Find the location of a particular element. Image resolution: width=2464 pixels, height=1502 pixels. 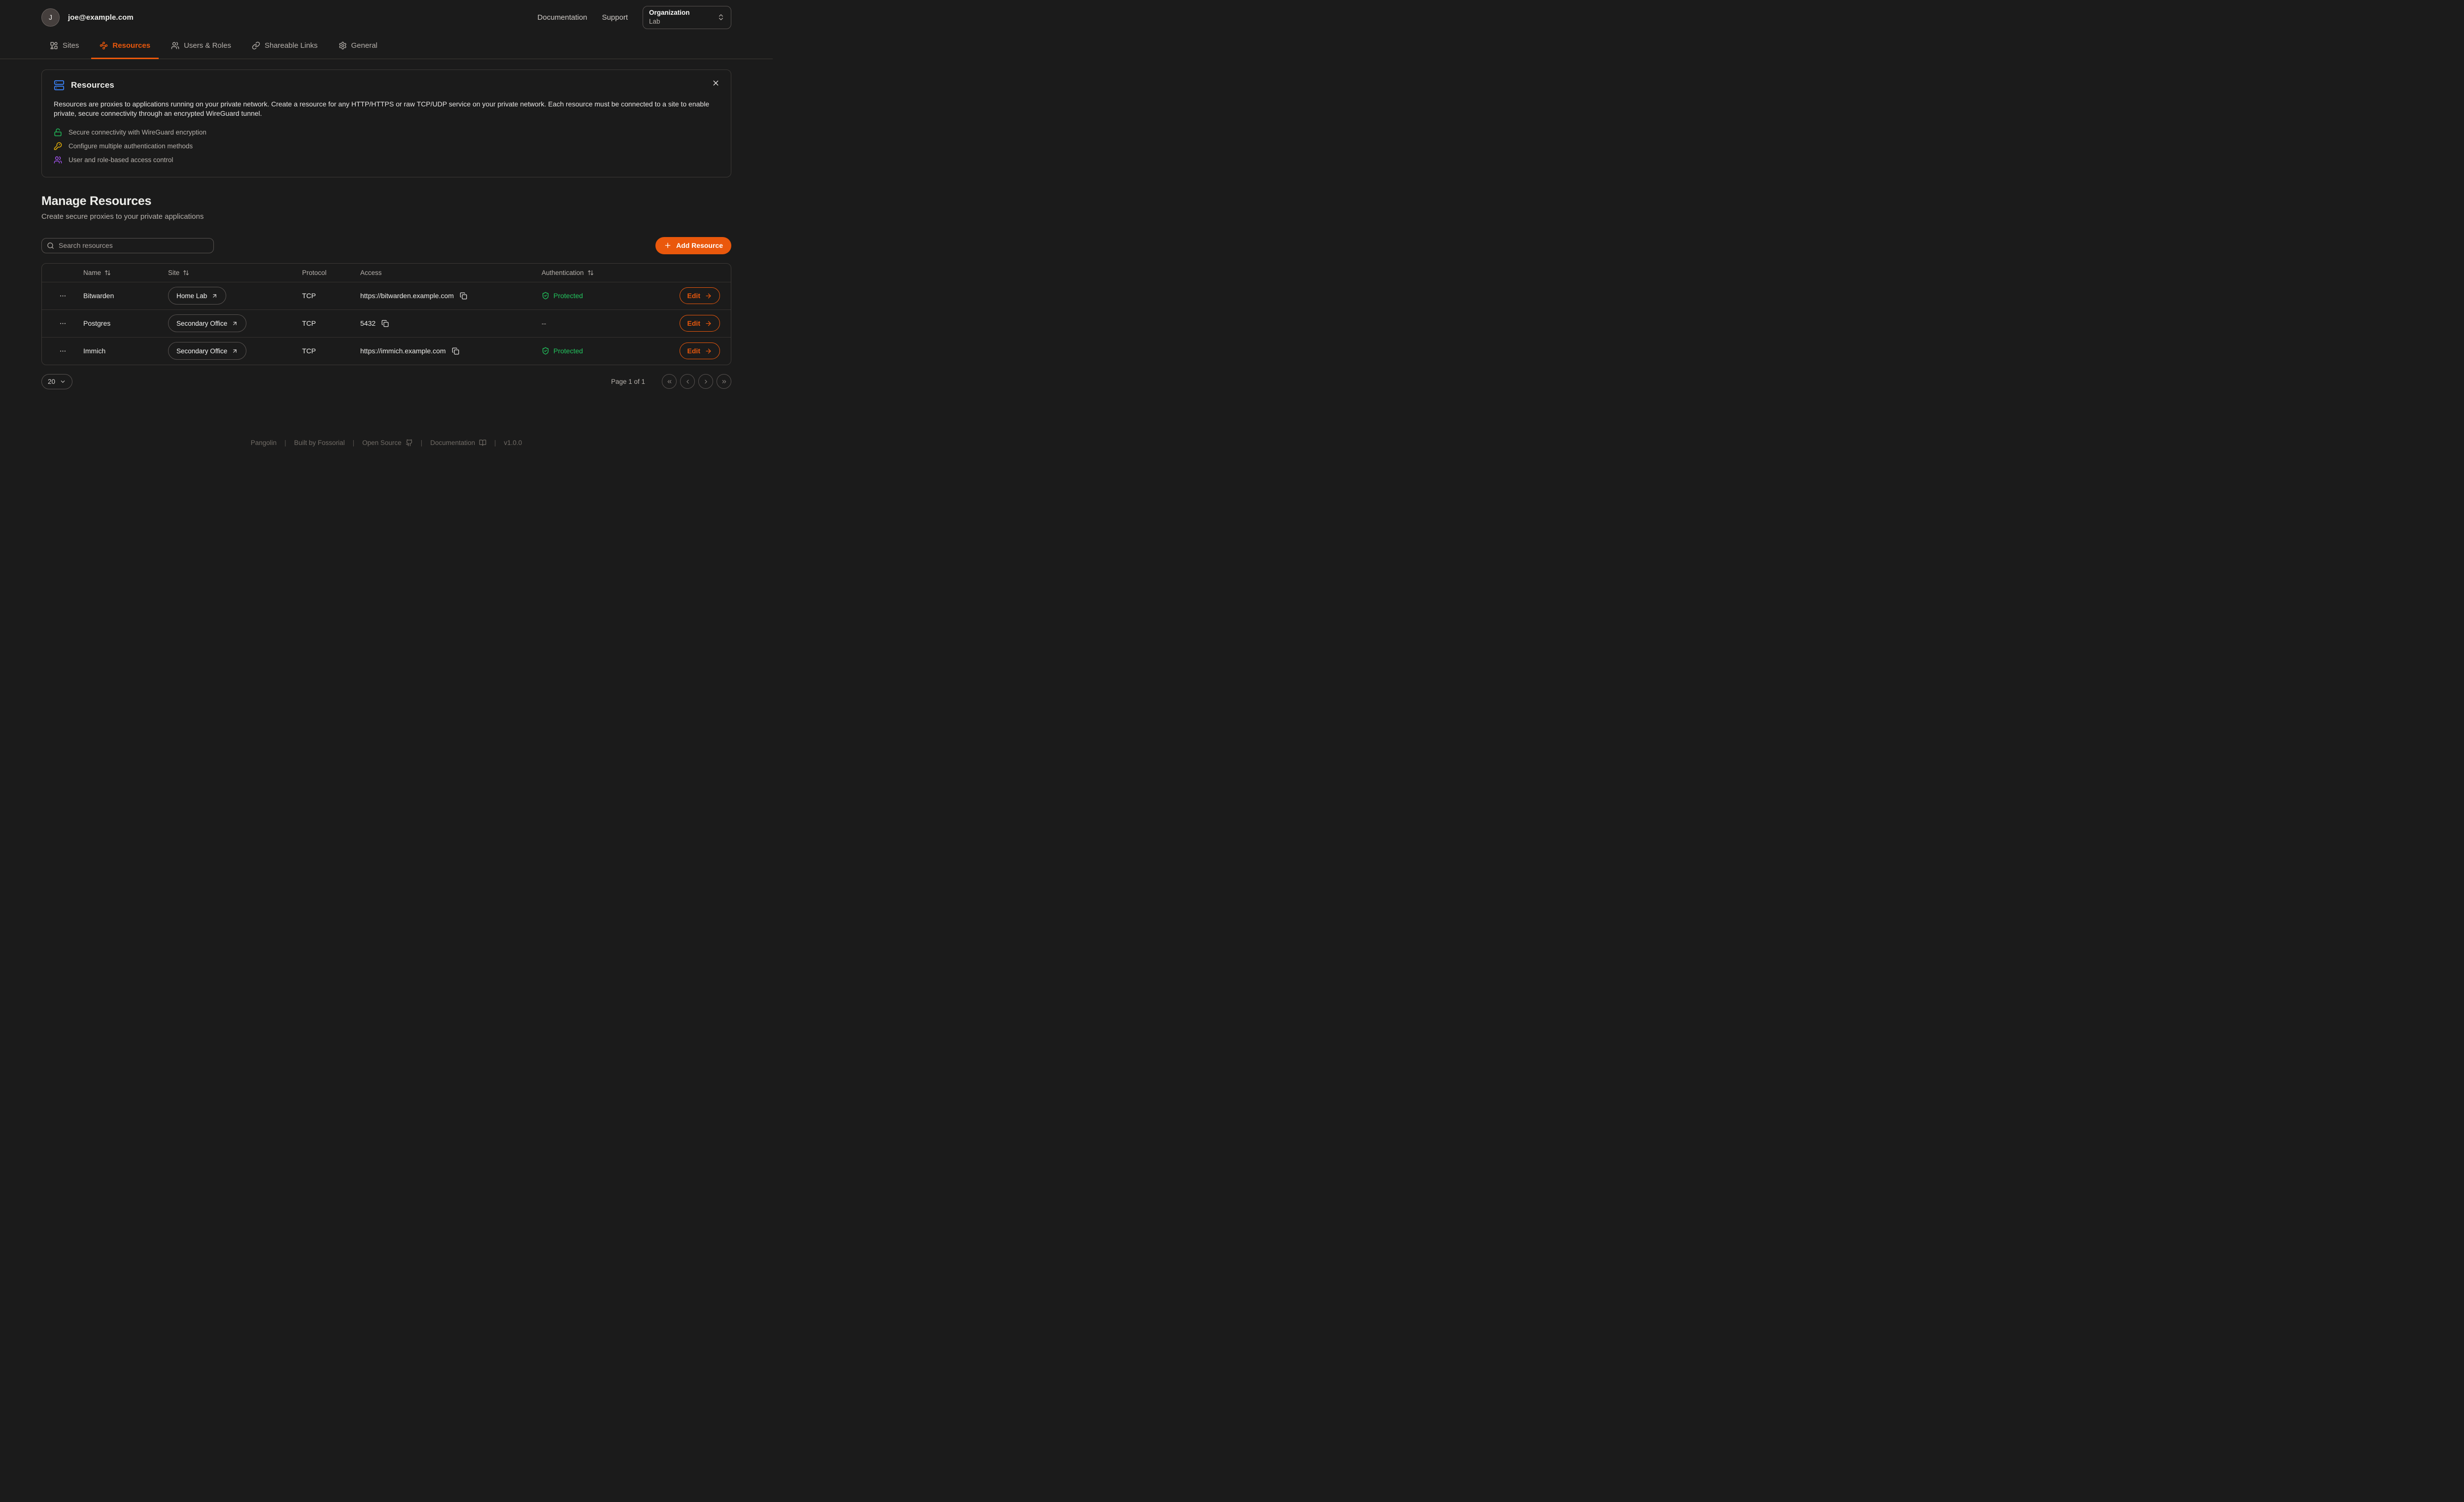

page-size-select: 20 is located at coordinates (57, 381).